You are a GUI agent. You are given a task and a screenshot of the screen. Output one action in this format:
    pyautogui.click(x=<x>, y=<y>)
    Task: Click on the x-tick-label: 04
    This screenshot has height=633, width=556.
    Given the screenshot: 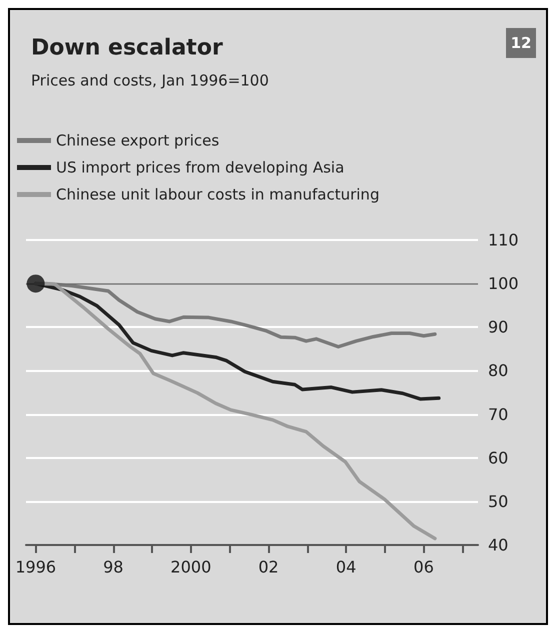 What is the action you would take?
    pyautogui.click(x=346, y=567)
    